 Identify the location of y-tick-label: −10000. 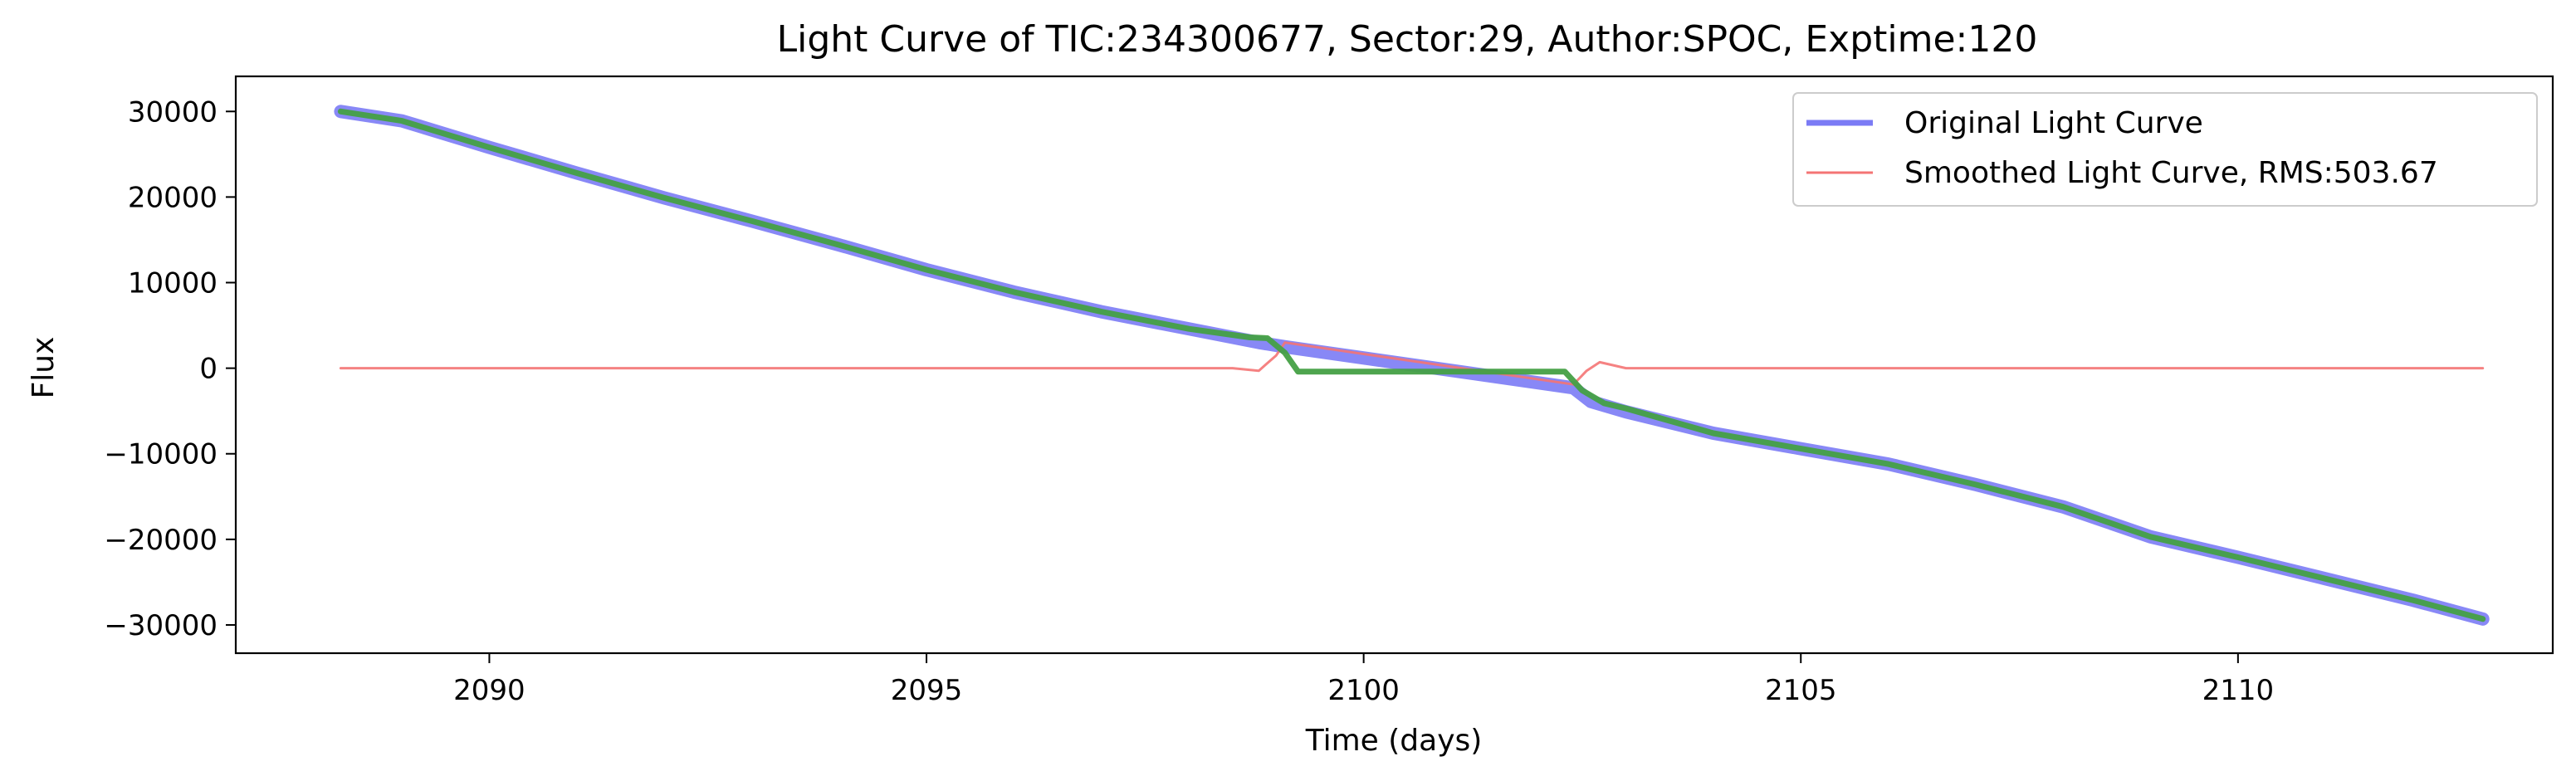
(161, 454).